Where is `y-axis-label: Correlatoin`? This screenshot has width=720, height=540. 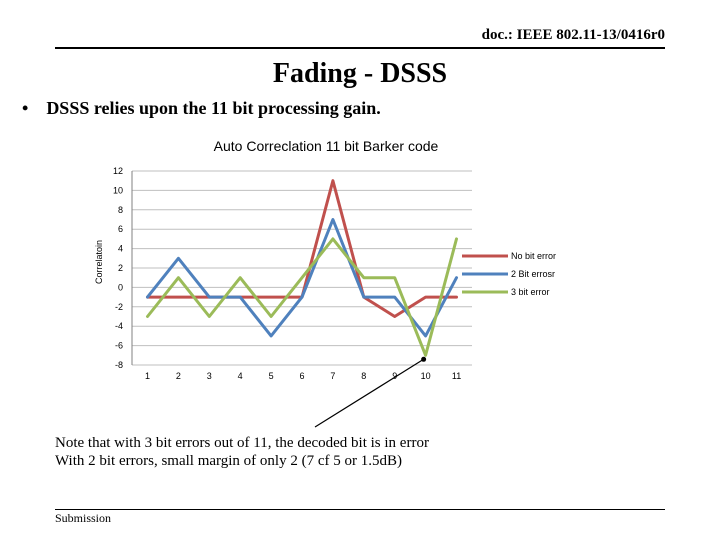
y-axis-label: Correlatoin is located at coordinates (99, 262).